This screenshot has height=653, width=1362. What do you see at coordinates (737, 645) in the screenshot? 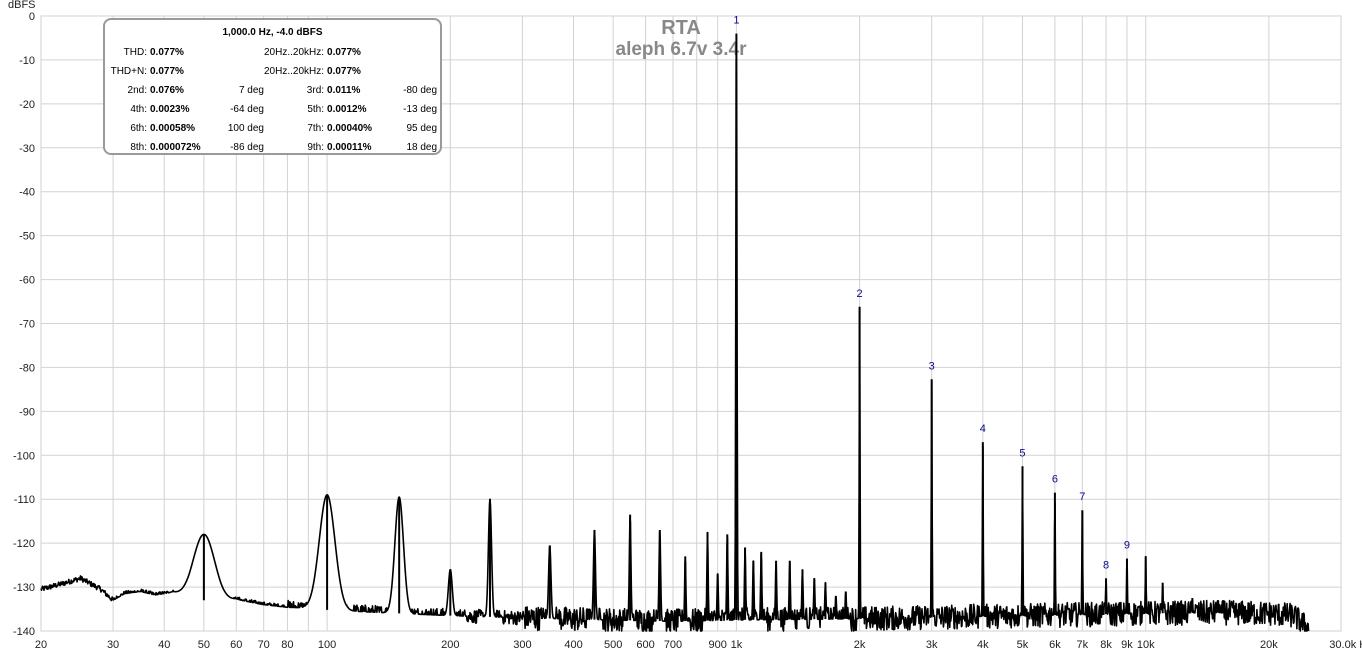
I see `x-tick-label: 1k` at bounding box center [737, 645].